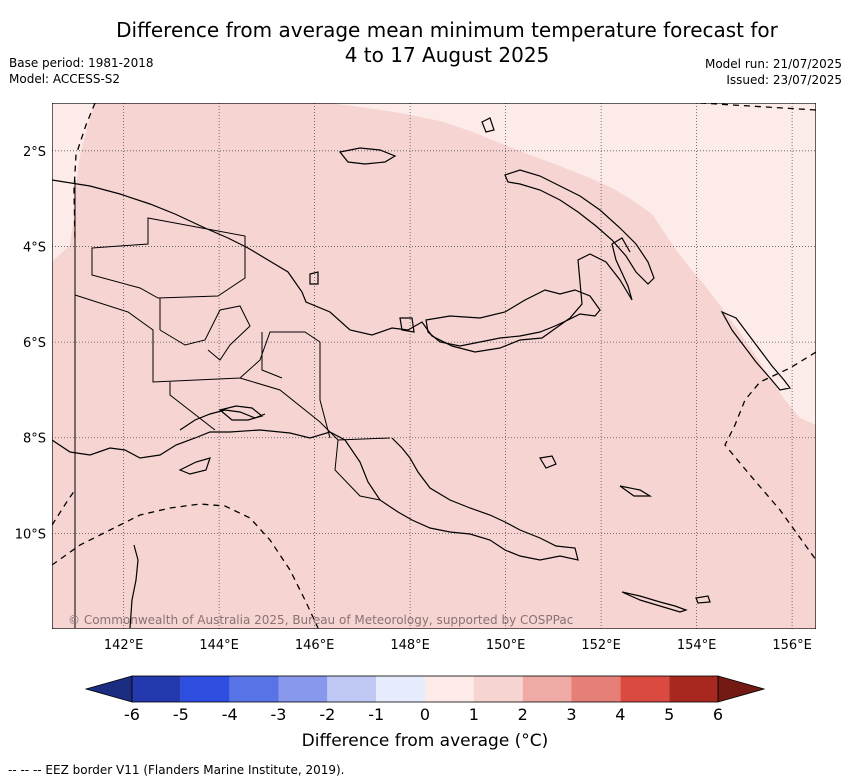  I want to click on latitude-tick-label: 10°S, so click(30, 534).